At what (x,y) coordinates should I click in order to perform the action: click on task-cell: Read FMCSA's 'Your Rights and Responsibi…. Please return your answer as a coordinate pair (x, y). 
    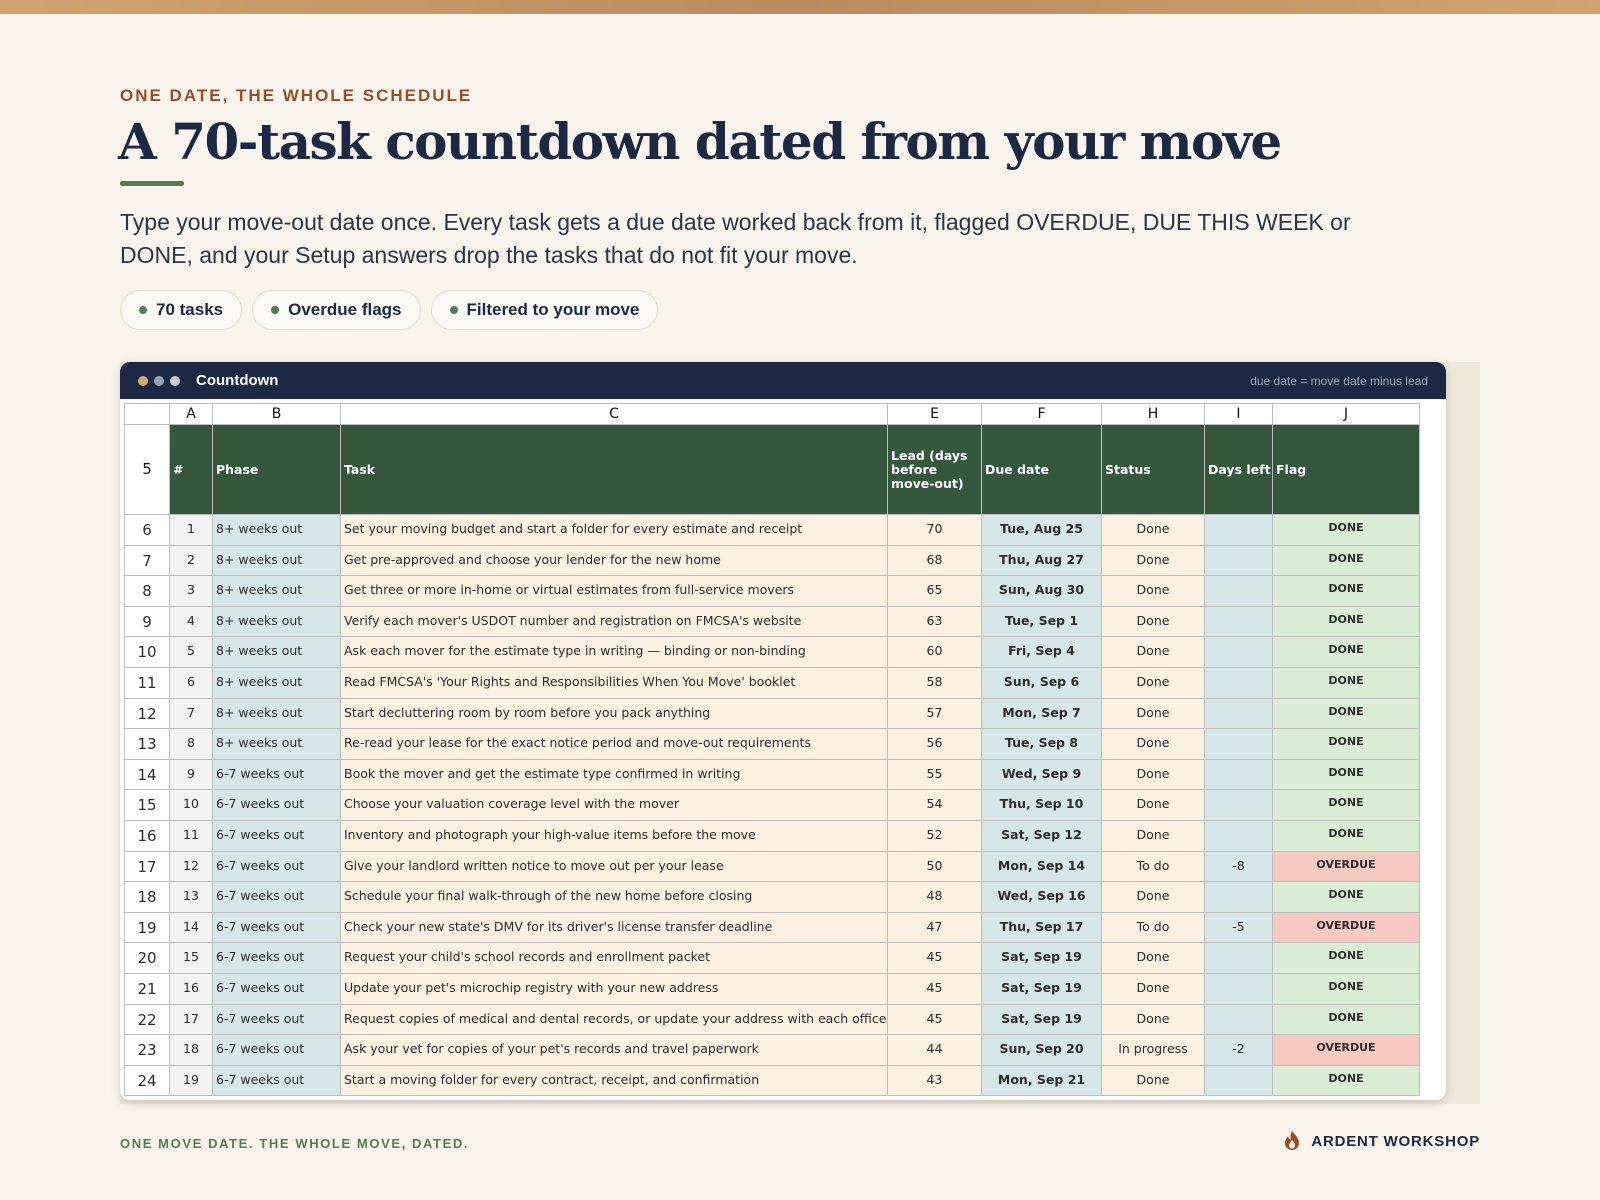
    Looking at the image, I should click on (614, 682).